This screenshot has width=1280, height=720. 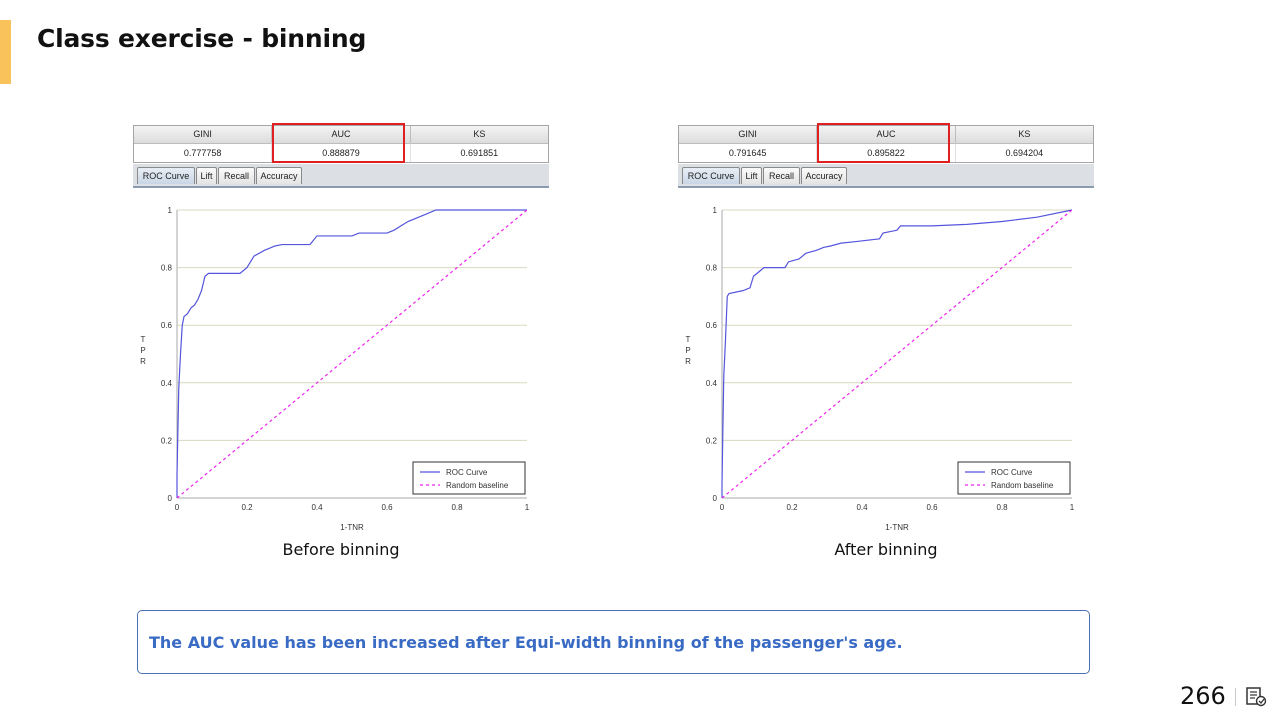 I want to click on ks-value: 0.694204, so click(x=1024, y=152).